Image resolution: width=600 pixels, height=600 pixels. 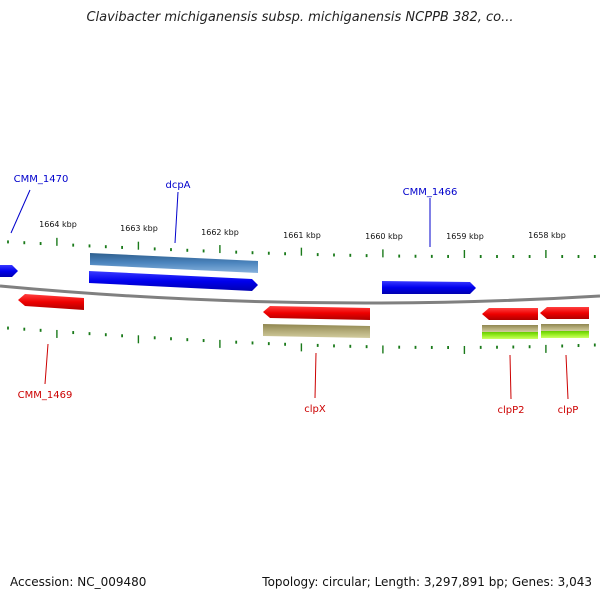 I want to click on accession-info: Accession: NC_009480, so click(x=78, y=582).